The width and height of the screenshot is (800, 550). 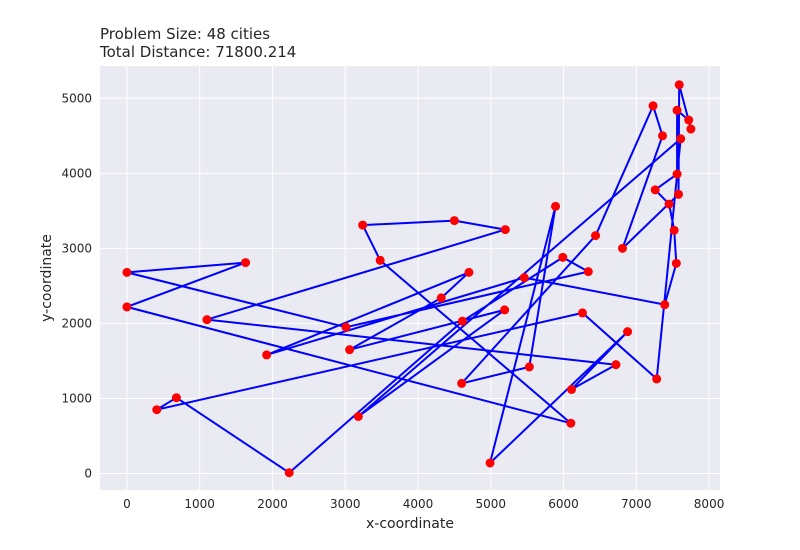 What do you see at coordinates (76, 323) in the screenshot?
I see `y-tick-label: 2000` at bounding box center [76, 323].